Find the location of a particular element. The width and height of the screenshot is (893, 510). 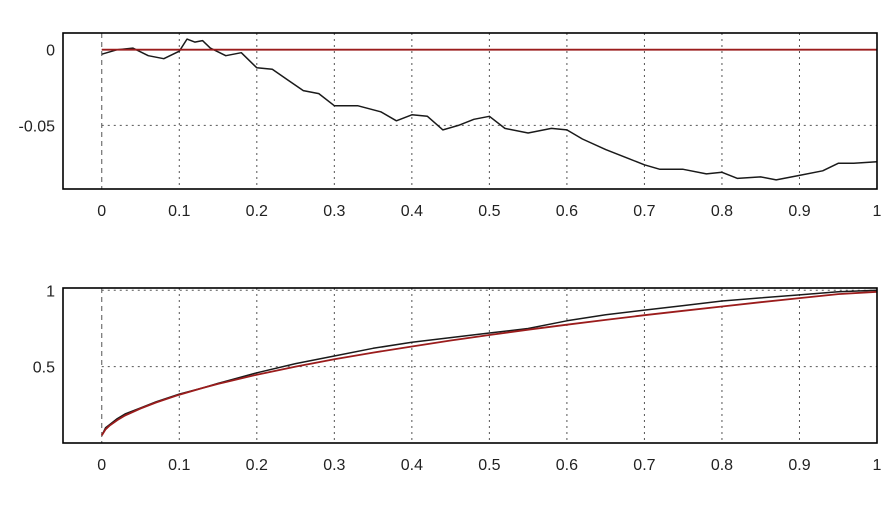

y-tick-label: 1 is located at coordinates (50, 291).